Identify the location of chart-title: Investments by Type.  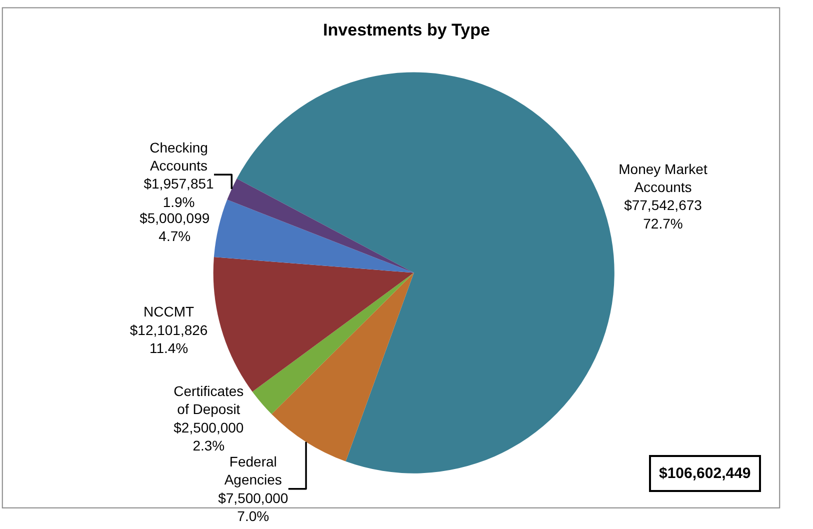
(406, 30).